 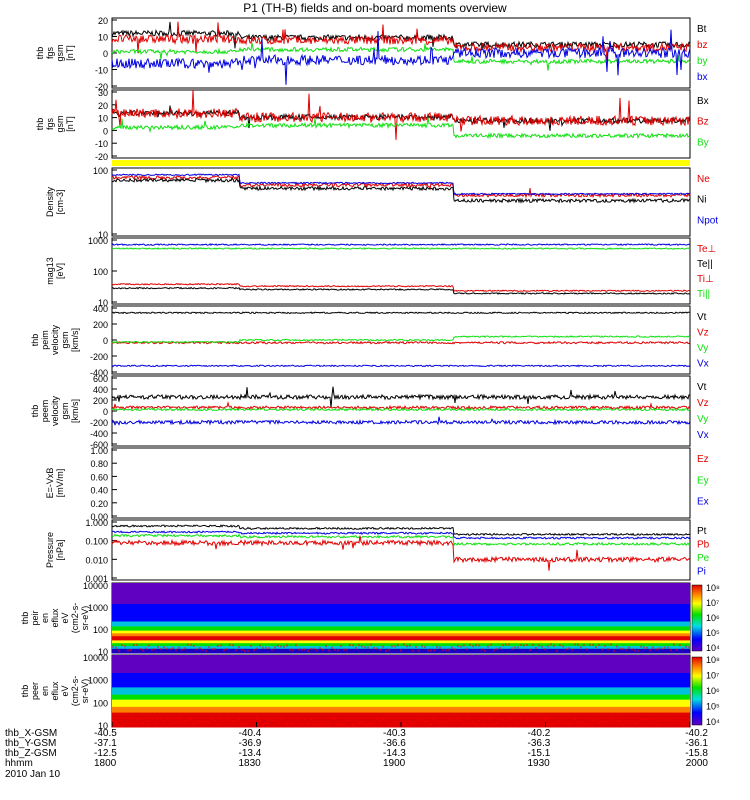 What do you see at coordinates (100, 171) in the screenshot?
I see `y-tick-label: 100` at bounding box center [100, 171].